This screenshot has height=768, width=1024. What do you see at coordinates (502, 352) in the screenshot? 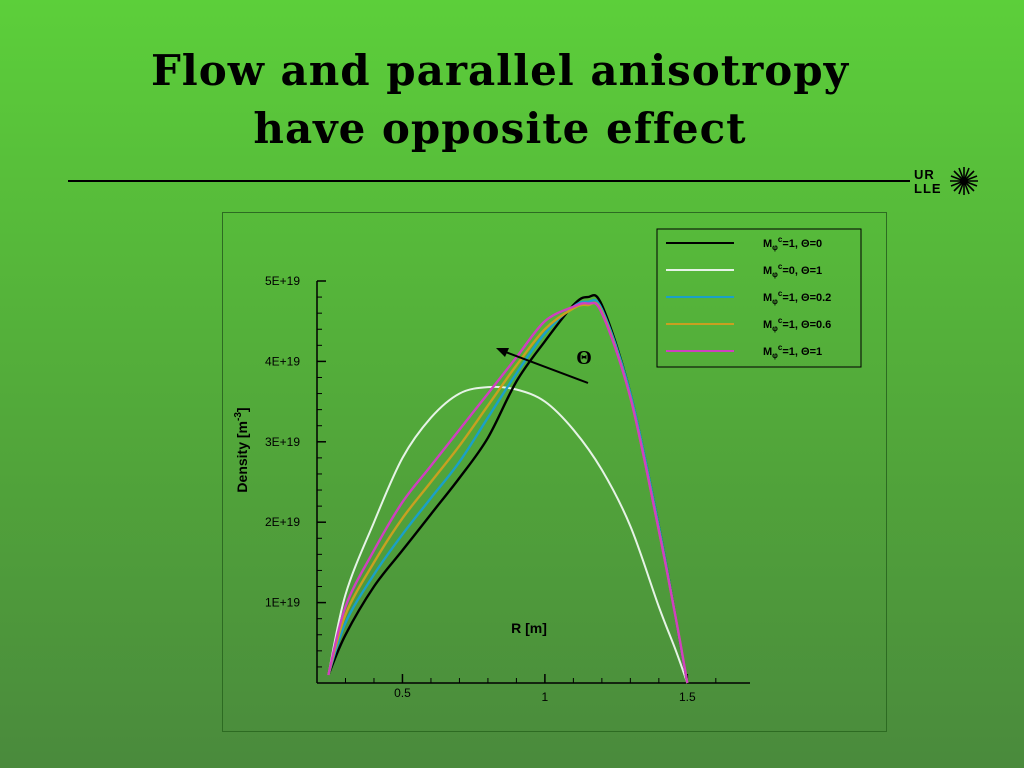
I see `arrowhead-icon` at bounding box center [502, 352].